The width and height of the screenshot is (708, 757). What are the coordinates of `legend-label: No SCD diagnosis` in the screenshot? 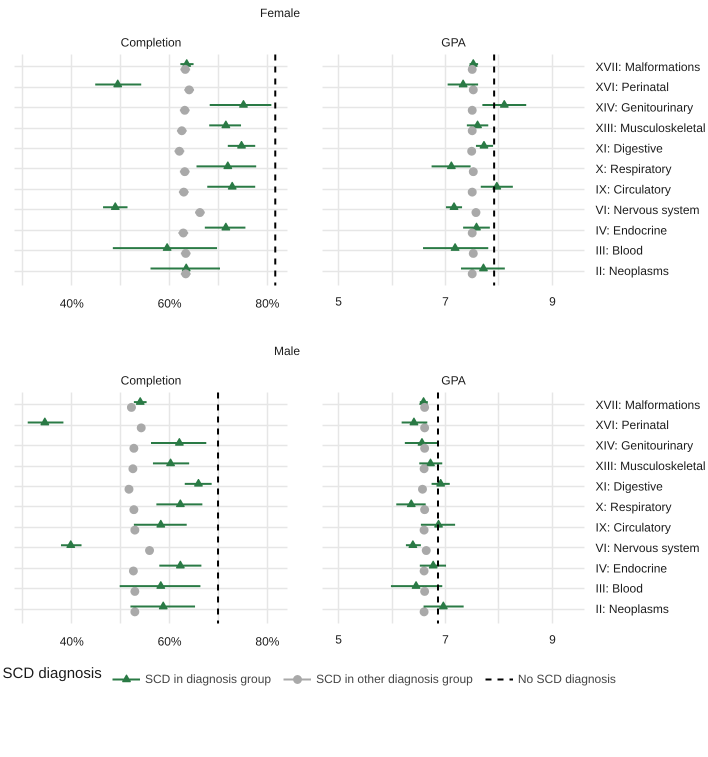 It's located at (567, 679).